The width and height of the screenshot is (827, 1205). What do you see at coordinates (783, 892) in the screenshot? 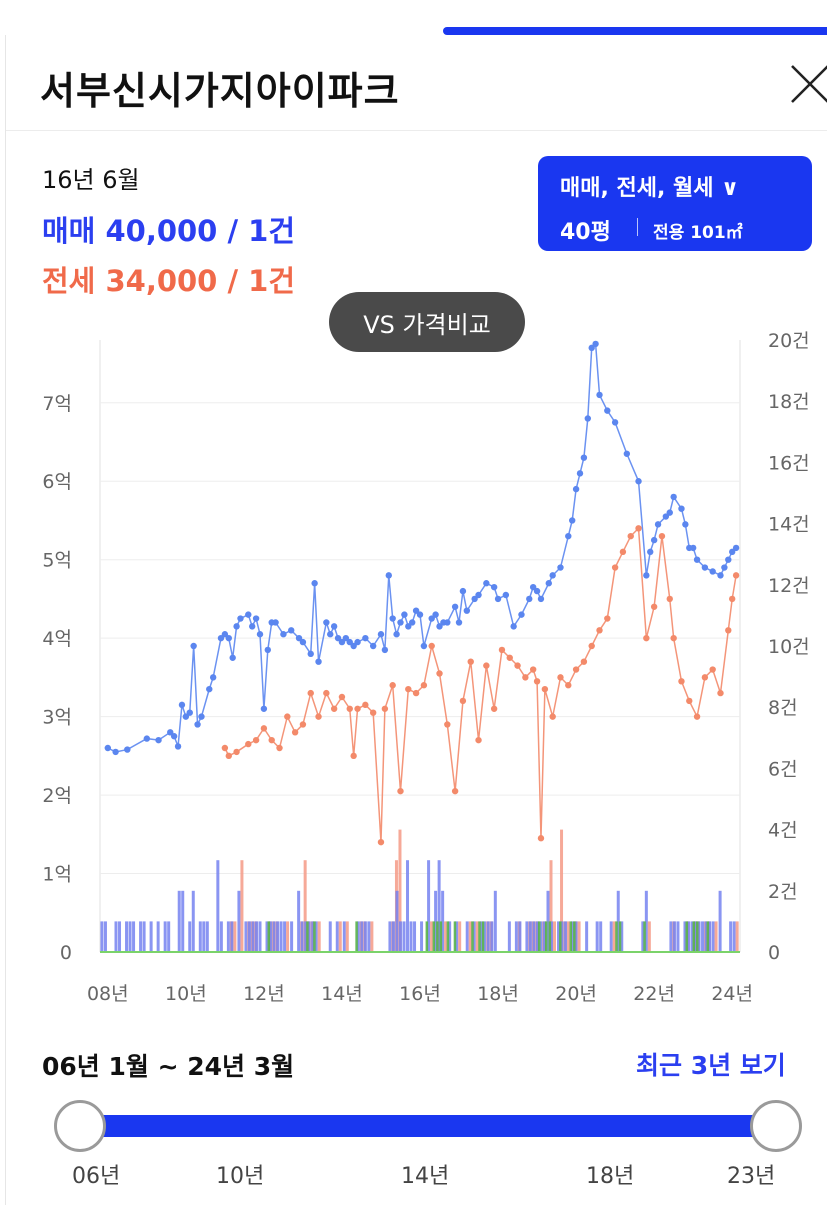
I see `y-right-tick-label: 2건` at bounding box center [783, 892].